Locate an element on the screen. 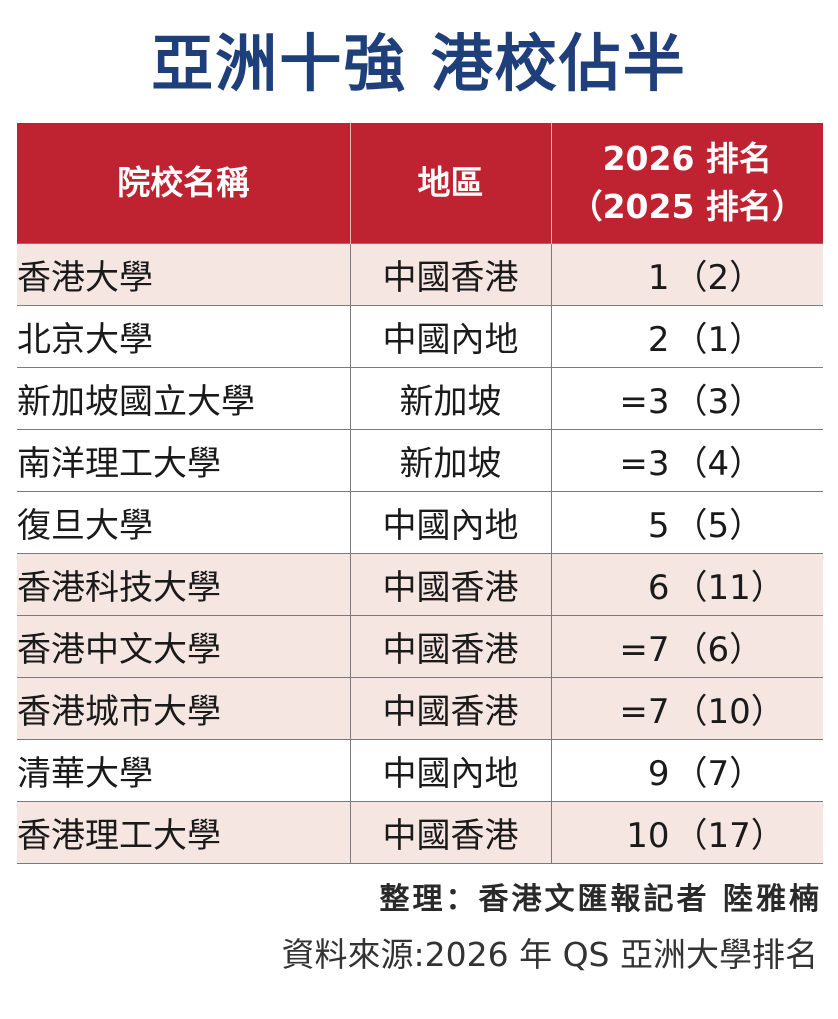 Image resolution: width=838 pixels, height=1019 pixels. table-row: 復旦大學 中國內地 5 （5） is located at coordinates (420, 522).